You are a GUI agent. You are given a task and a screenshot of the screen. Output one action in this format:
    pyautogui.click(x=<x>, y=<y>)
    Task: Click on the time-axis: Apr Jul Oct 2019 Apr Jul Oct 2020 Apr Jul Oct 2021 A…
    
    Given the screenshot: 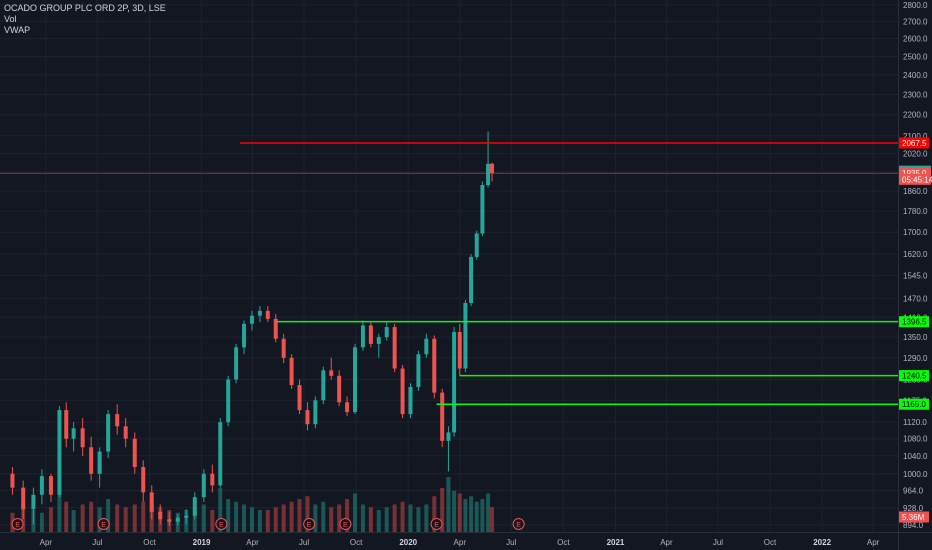 What is the action you would take?
    pyautogui.click(x=460, y=542)
    